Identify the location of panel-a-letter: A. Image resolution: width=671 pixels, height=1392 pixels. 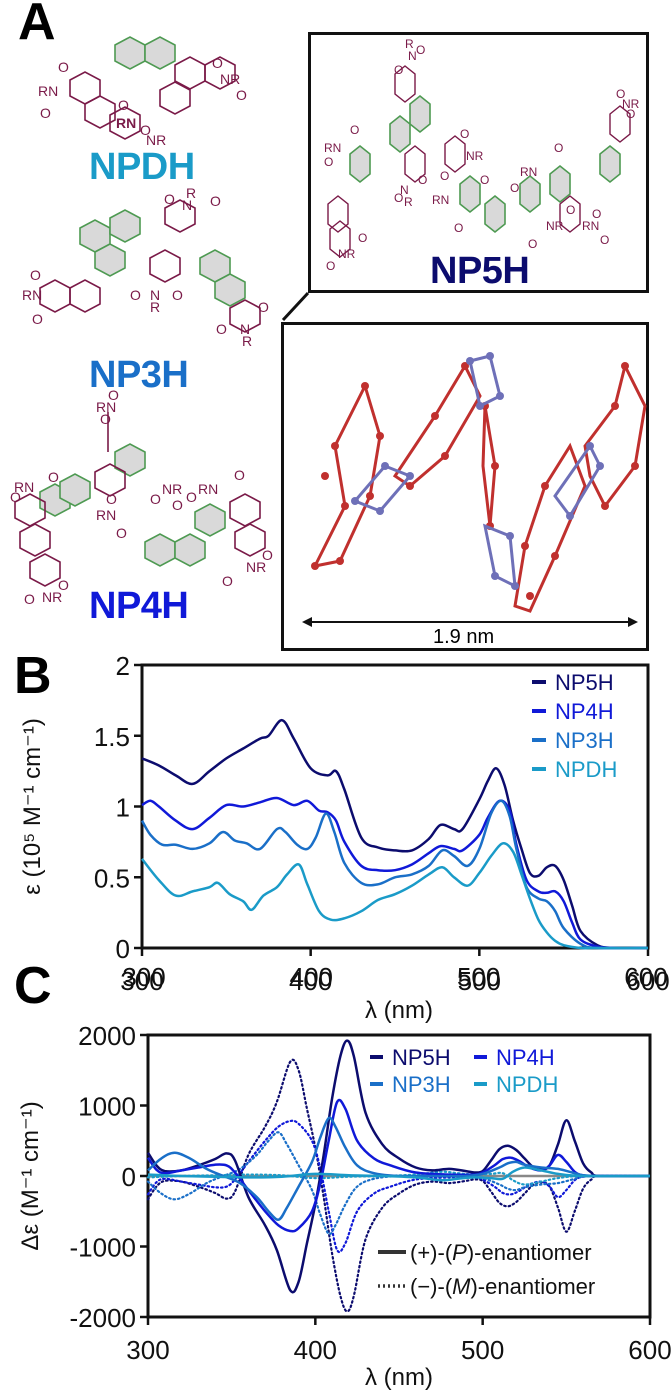
(37, 25).